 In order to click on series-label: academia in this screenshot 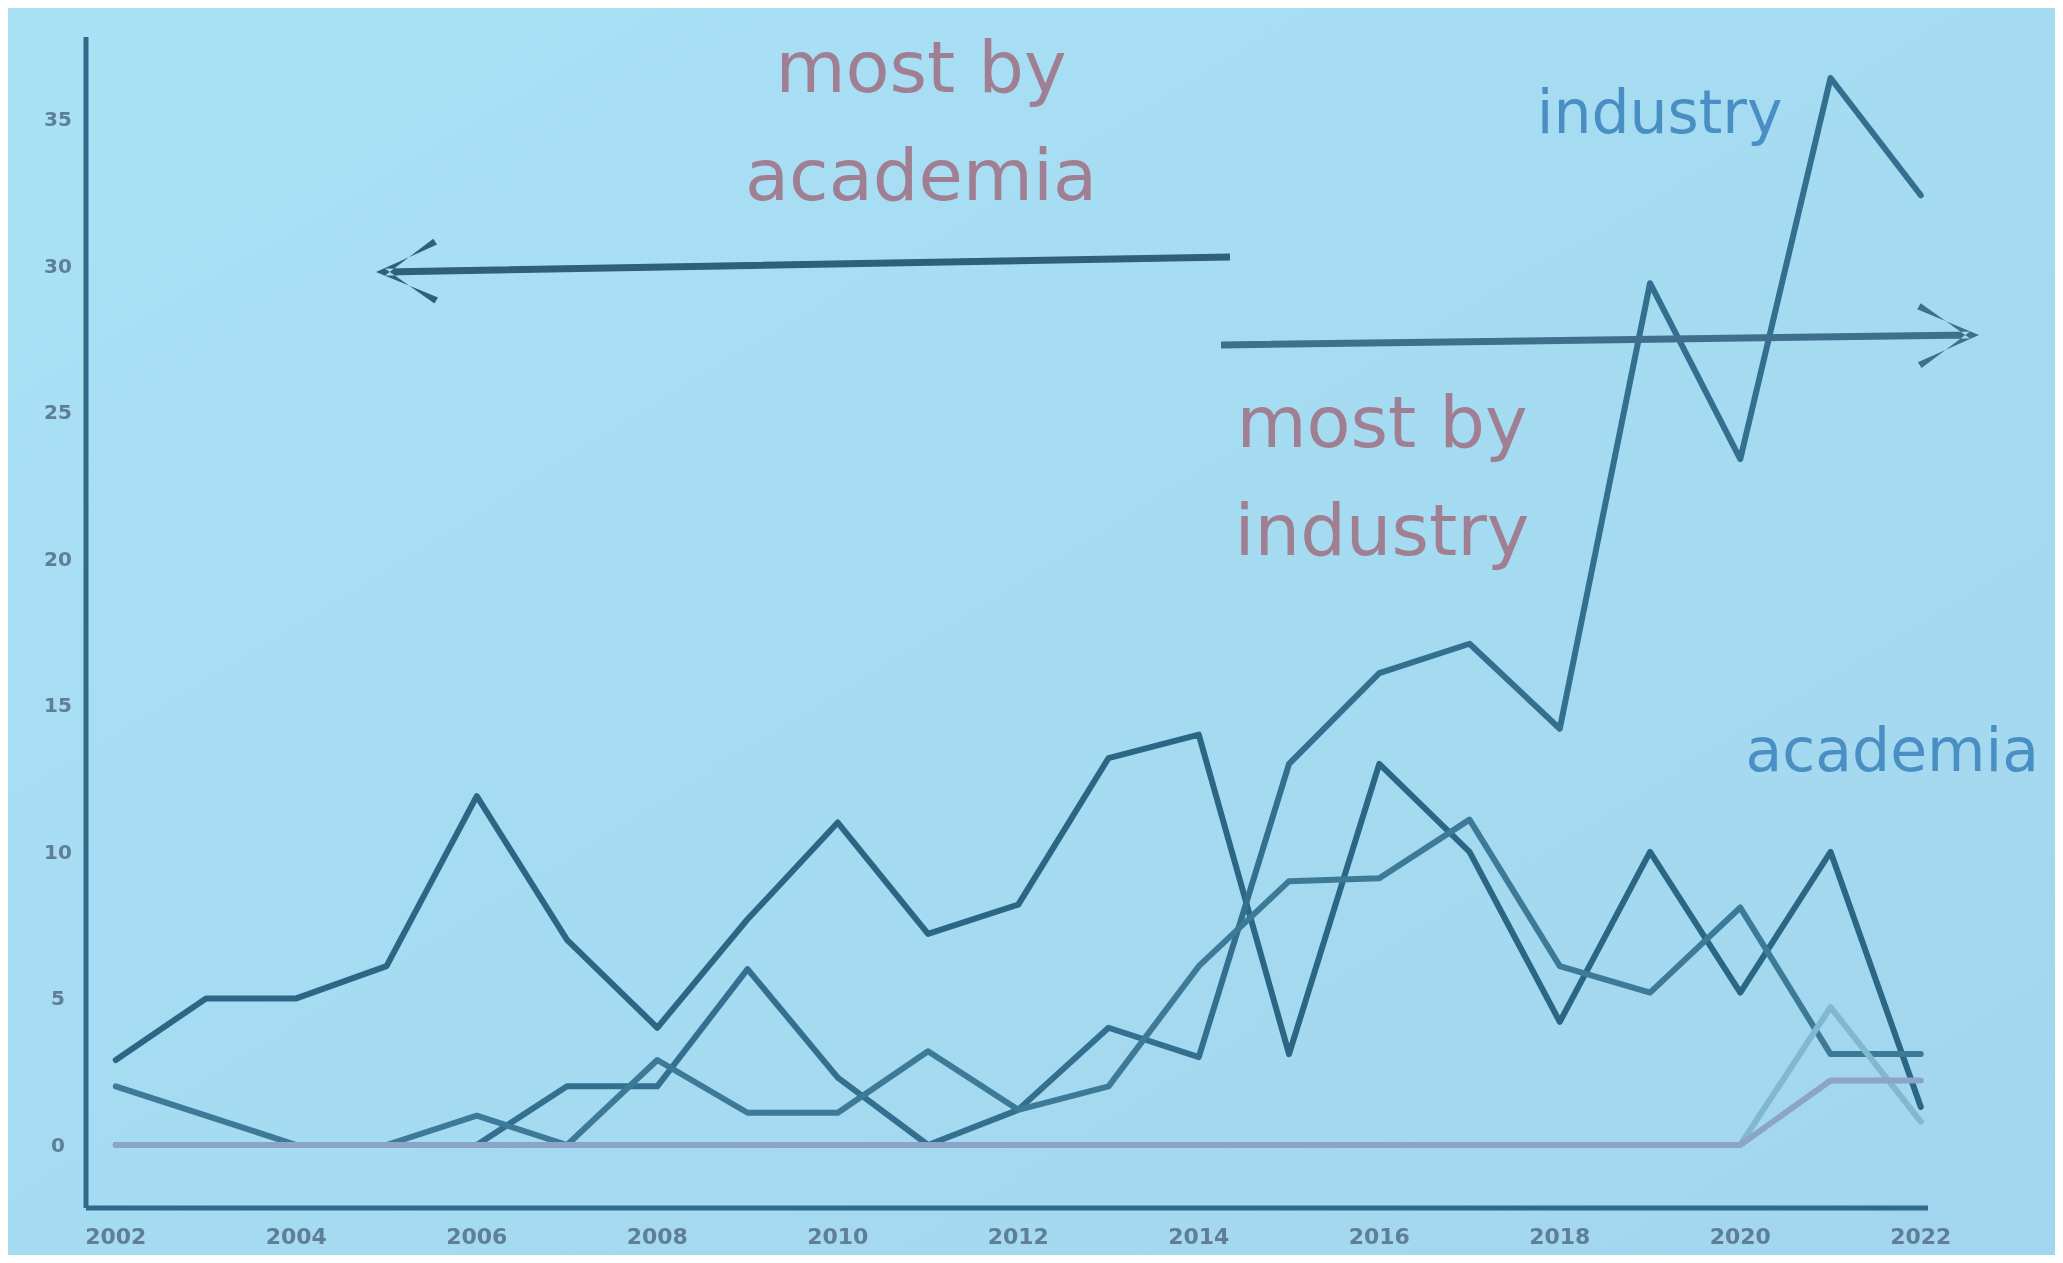, I will do `click(1892, 749)`.